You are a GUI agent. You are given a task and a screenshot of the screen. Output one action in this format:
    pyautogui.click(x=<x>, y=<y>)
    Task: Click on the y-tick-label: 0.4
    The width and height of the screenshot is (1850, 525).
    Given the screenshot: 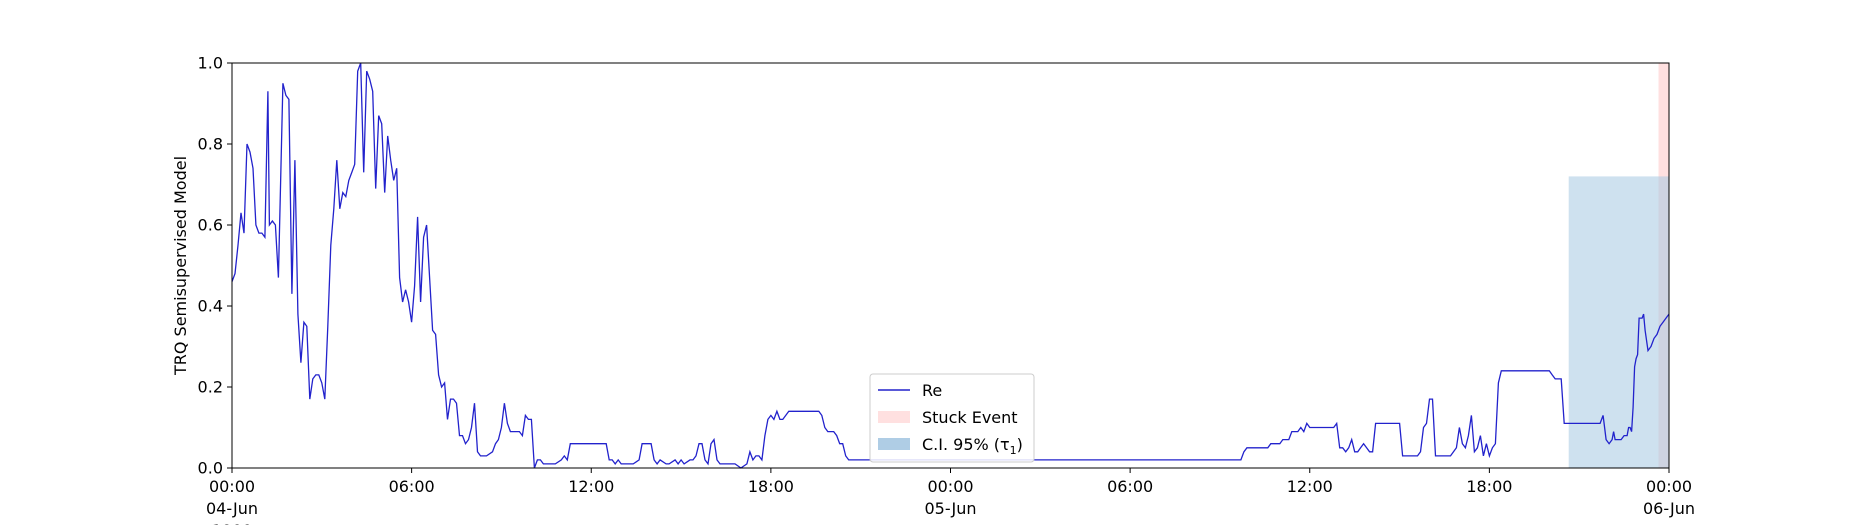 What is the action you would take?
    pyautogui.click(x=210, y=306)
    